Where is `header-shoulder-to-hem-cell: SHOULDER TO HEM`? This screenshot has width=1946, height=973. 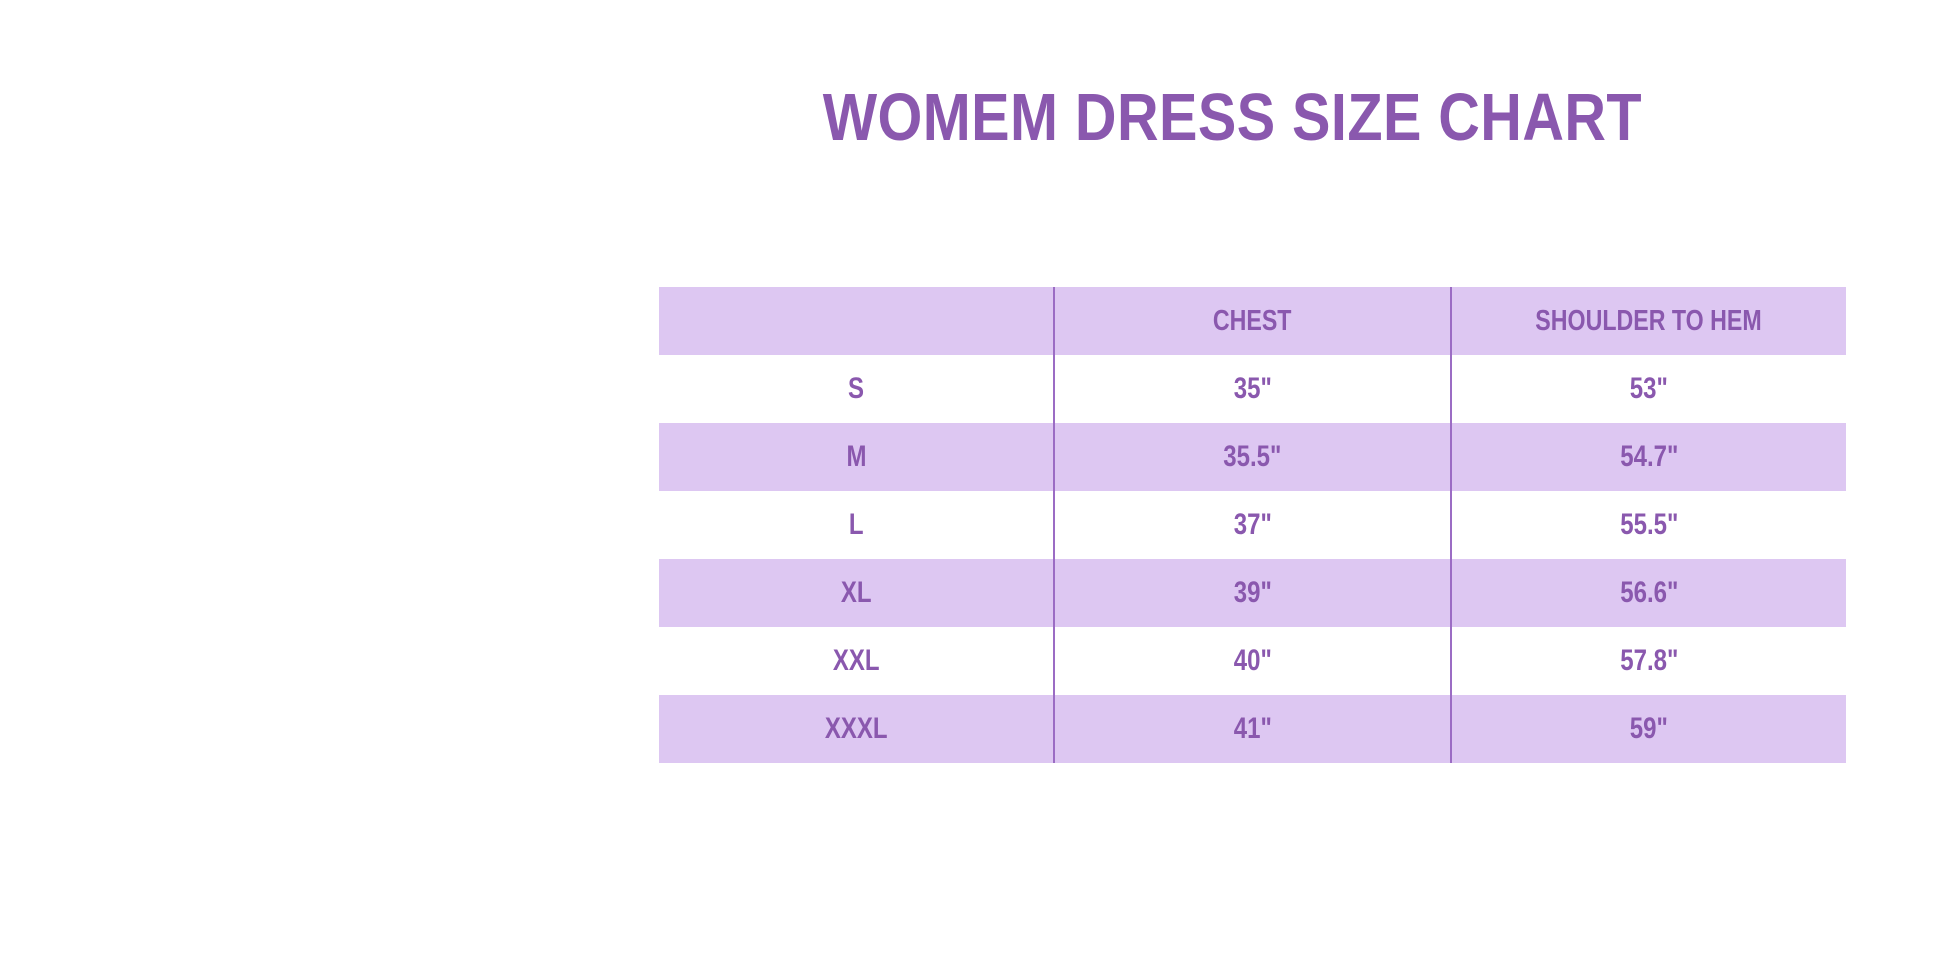
header-shoulder-to-hem-cell: SHOULDER TO HEM is located at coordinates (1647, 321).